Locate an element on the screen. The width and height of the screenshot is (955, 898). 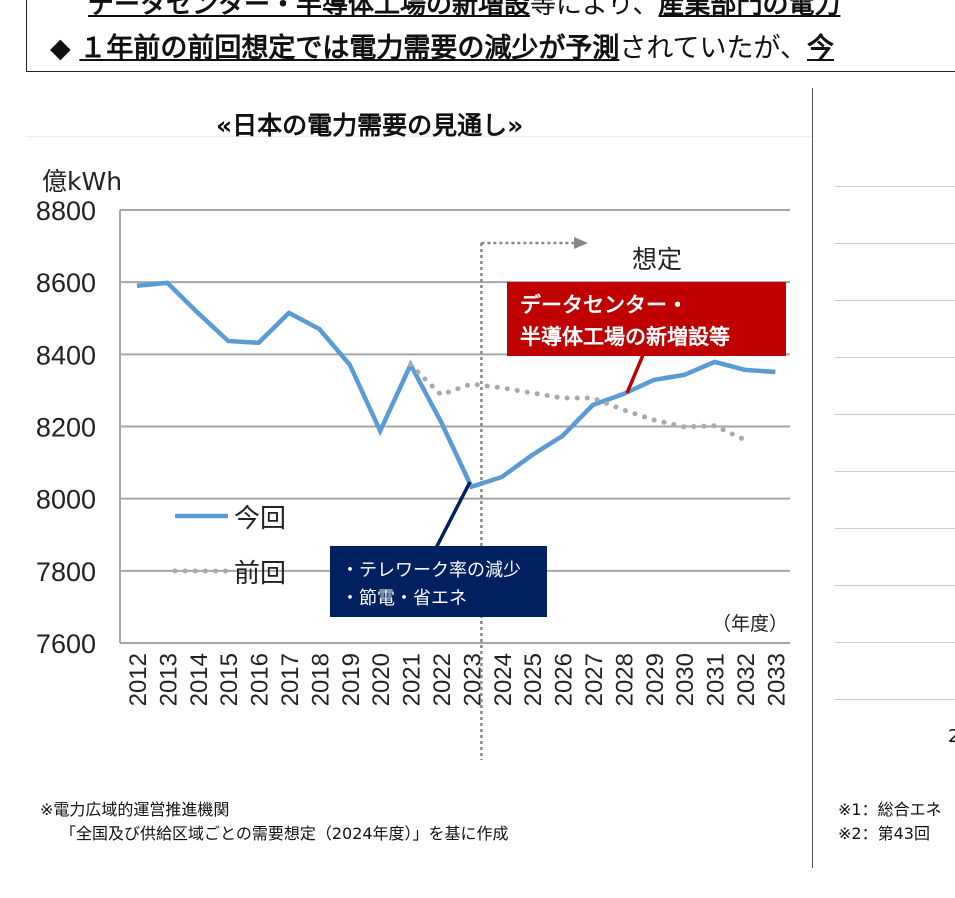
annotation-text: 半導体工場の新増設等 is located at coordinates (625, 337).